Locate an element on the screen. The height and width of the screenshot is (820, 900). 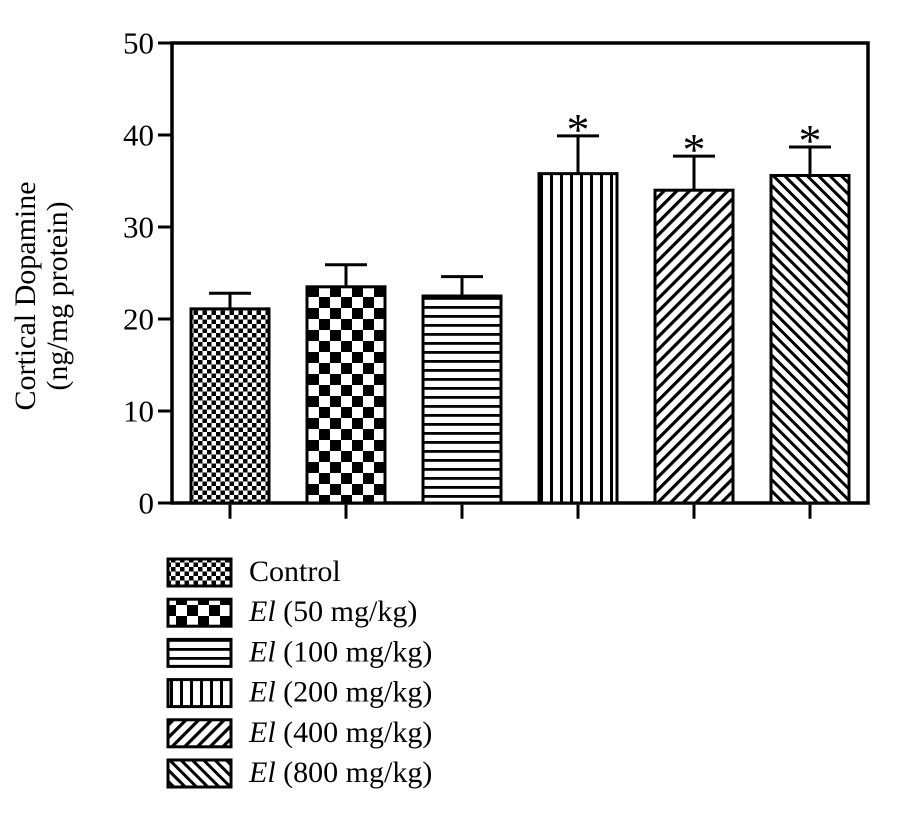
legend-label-el-100-mg-kg: El (100 mg/kg) is located at coordinates (340, 651).